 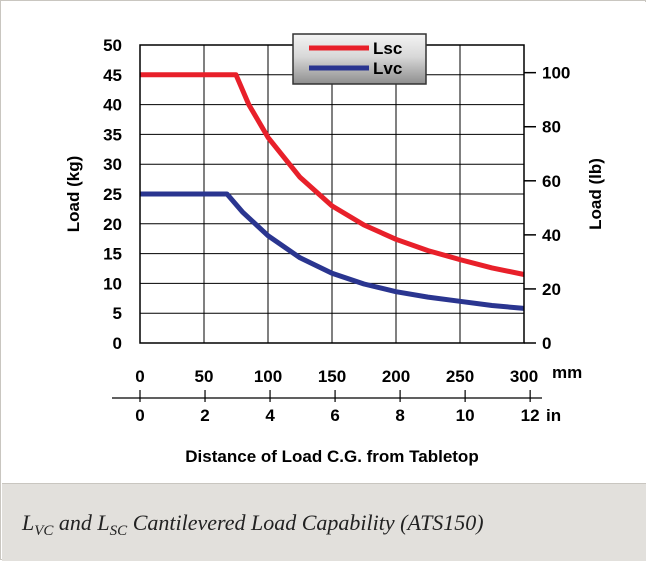 I want to click on y-axis-title-right: Load (lb), so click(x=595, y=194).